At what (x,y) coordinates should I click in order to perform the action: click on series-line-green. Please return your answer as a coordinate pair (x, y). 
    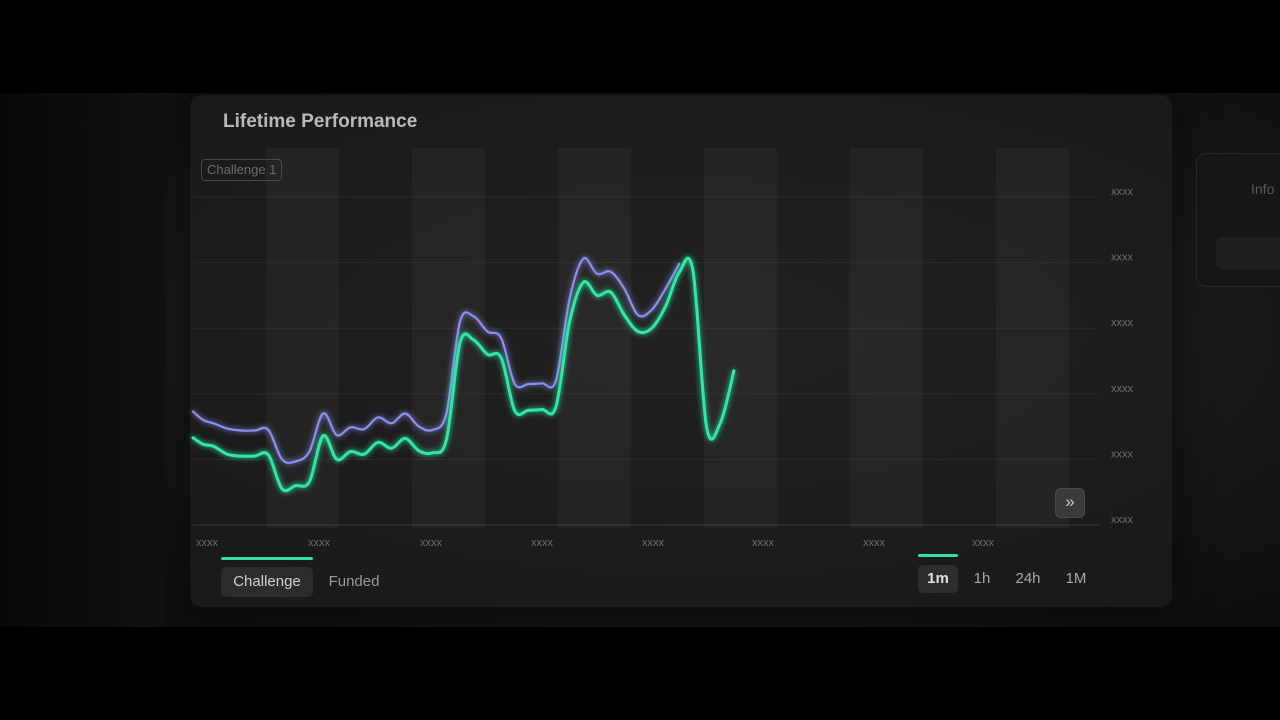
    Looking at the image, I should click on (463, 374).